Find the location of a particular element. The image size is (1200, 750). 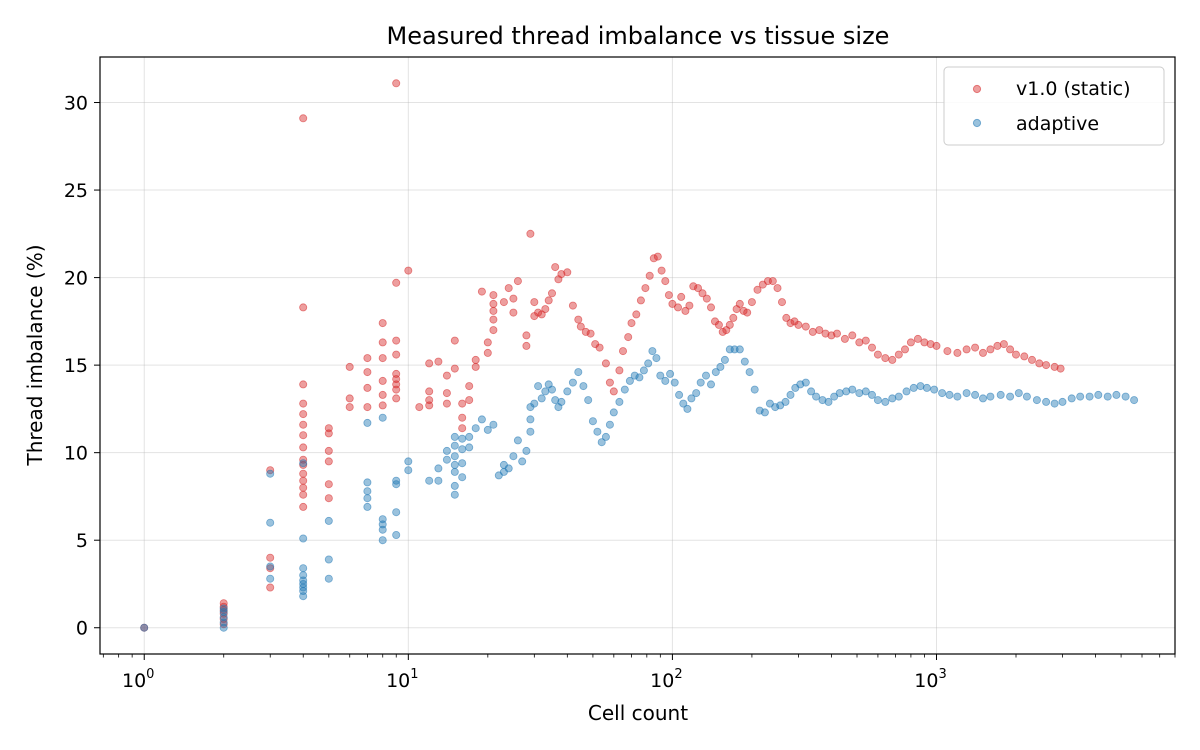

x-tick-label: 10² is located at coordinates (666, 679).